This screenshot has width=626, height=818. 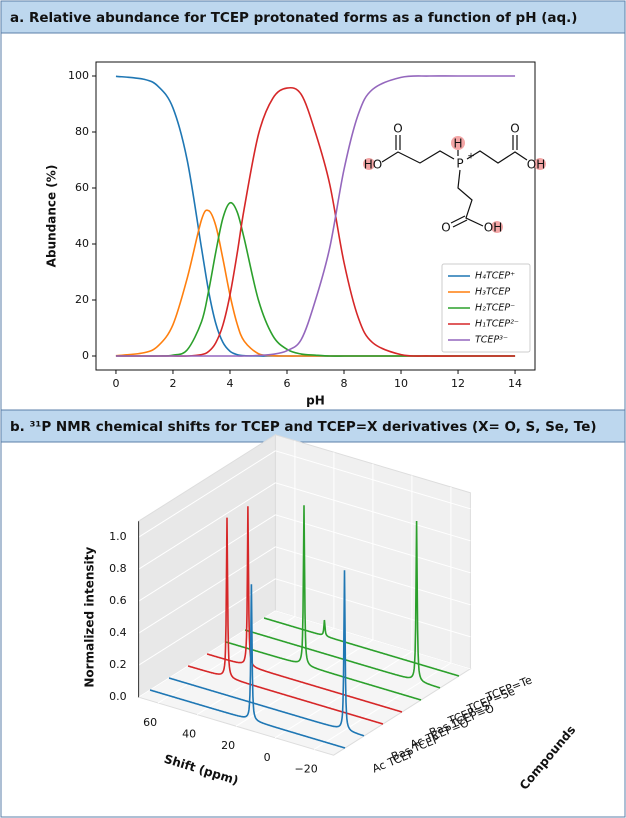 What do you see at coordinates (458, 383) in the screenshot?
I see `x-tick-label: 12` at bounding box center [458, 383].